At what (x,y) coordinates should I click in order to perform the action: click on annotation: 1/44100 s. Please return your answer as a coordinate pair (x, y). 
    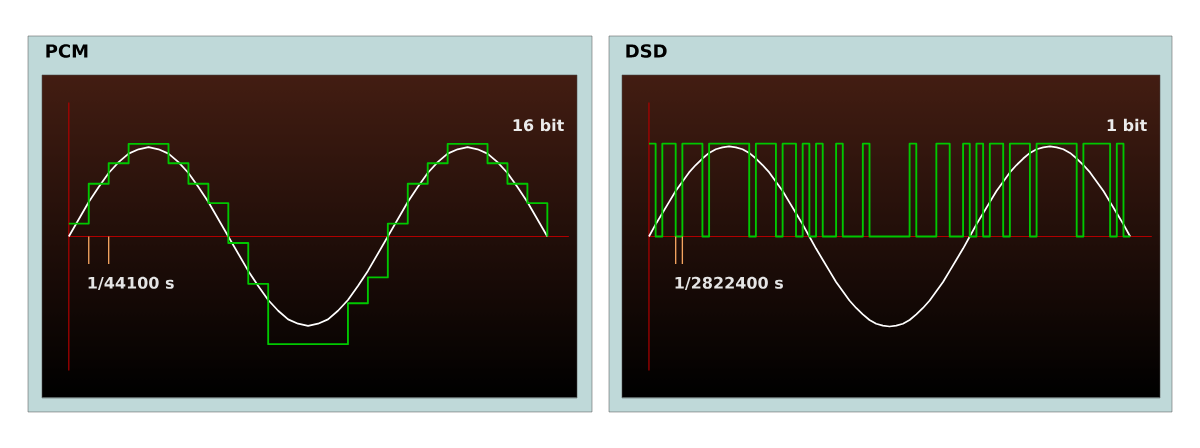
    Looking at the image, I should click on (131, 283).